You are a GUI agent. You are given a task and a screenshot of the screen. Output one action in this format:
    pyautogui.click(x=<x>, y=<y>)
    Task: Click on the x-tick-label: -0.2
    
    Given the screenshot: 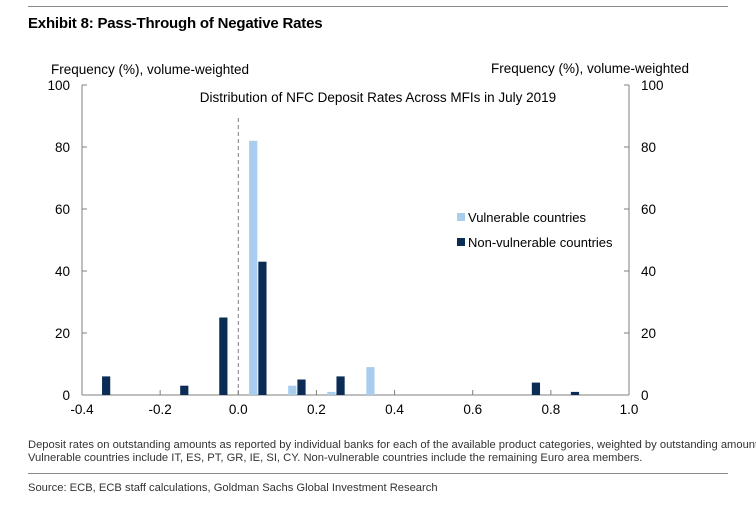 What is the action you would take?
    pyautogui.click(x=160, y=409)
    